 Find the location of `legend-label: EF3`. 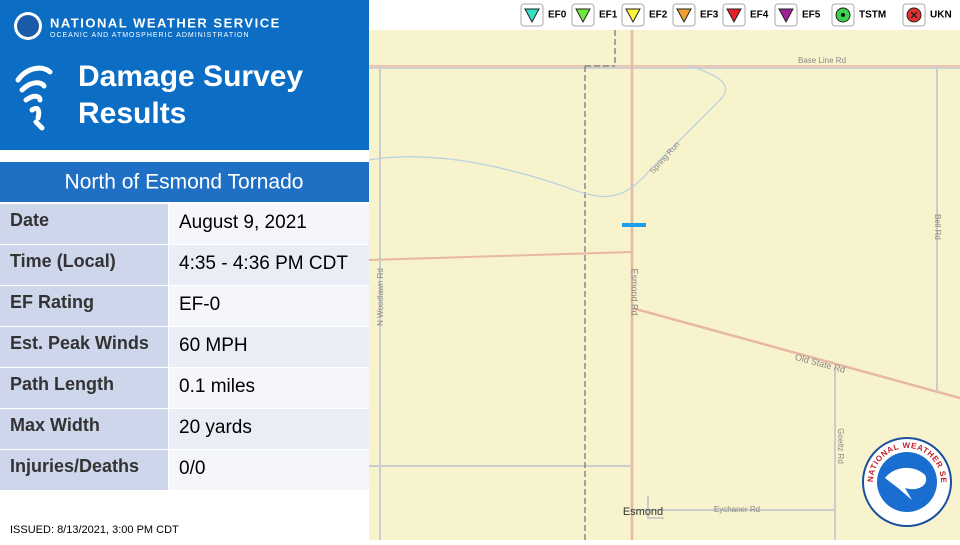

legend-label: EF3 is located at coordinates (709, 15).